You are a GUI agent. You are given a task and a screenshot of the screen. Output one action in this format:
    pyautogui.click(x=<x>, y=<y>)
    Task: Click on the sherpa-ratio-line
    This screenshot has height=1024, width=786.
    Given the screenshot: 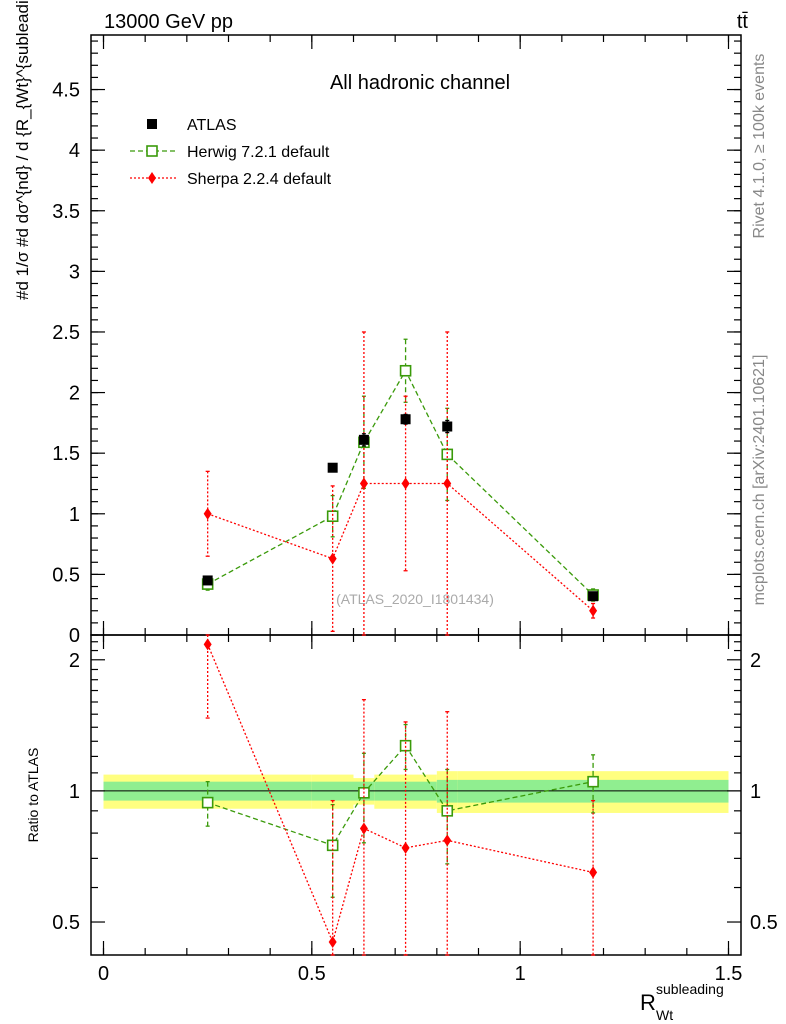 What is the action you would take?
    pyautogui.click(x=400, y=794)
    